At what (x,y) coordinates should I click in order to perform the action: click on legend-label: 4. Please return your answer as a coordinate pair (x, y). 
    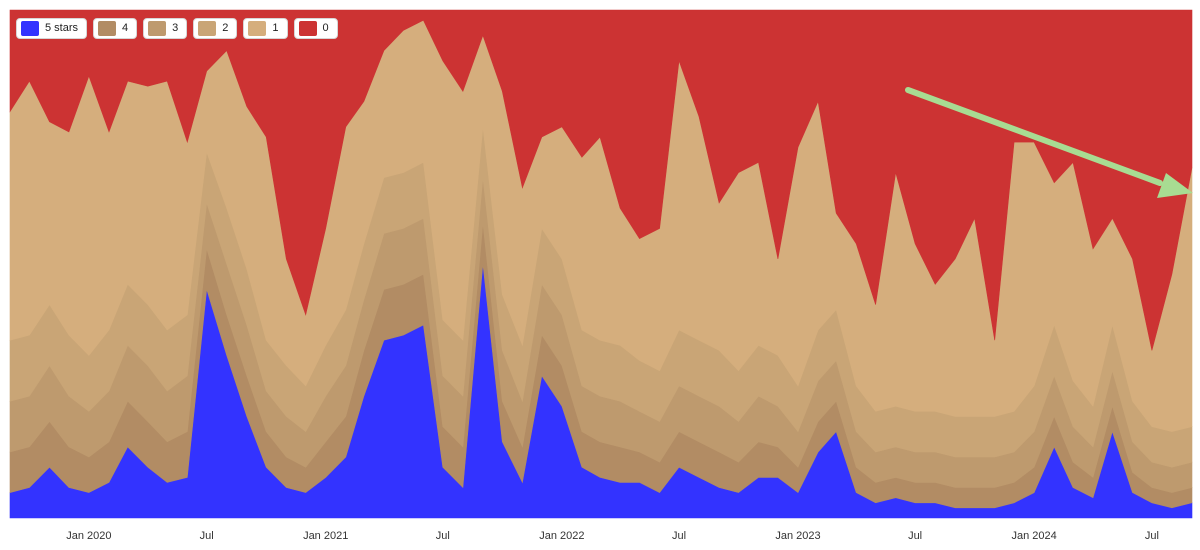
    Looking at the image, I should click on (125, 28).